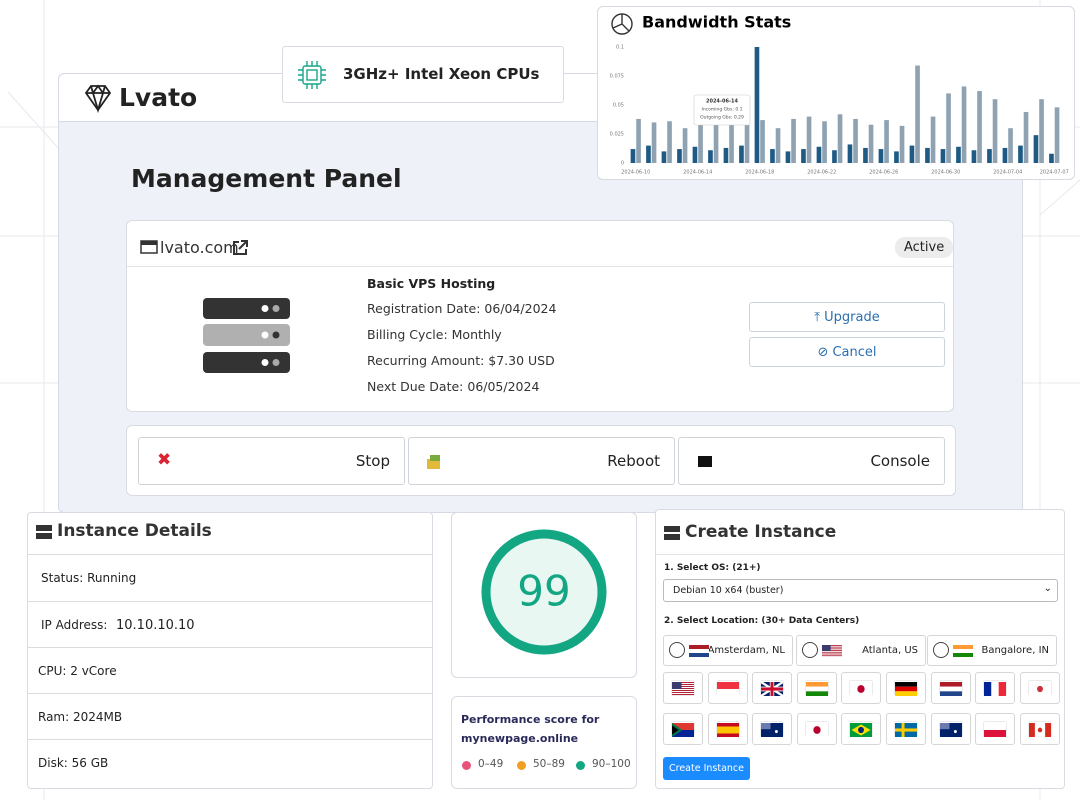 The height and width of the screenshot is (800, 1080). What do you see at coordinates (246, 335) in the screenshot?
I see `server-icon` at bounding box center [246, 335].